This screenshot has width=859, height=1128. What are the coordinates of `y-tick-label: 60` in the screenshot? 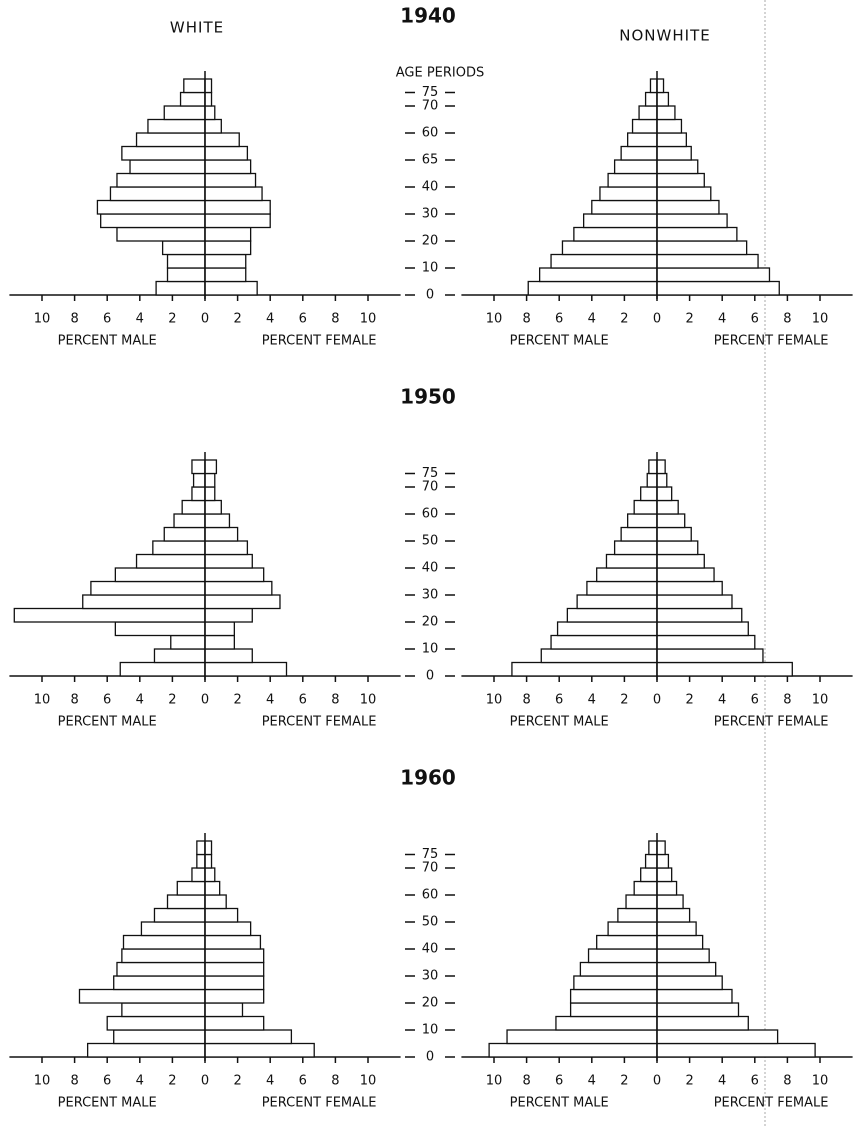 It's located at (430, 133).